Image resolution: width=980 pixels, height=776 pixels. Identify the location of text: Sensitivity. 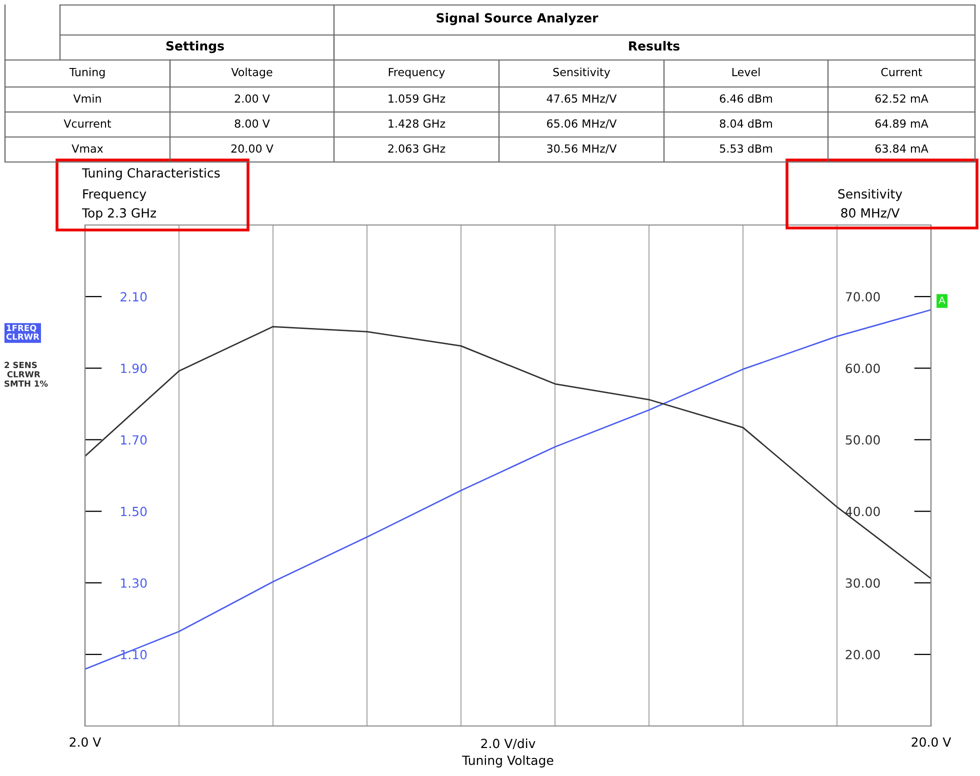
(581, 73).